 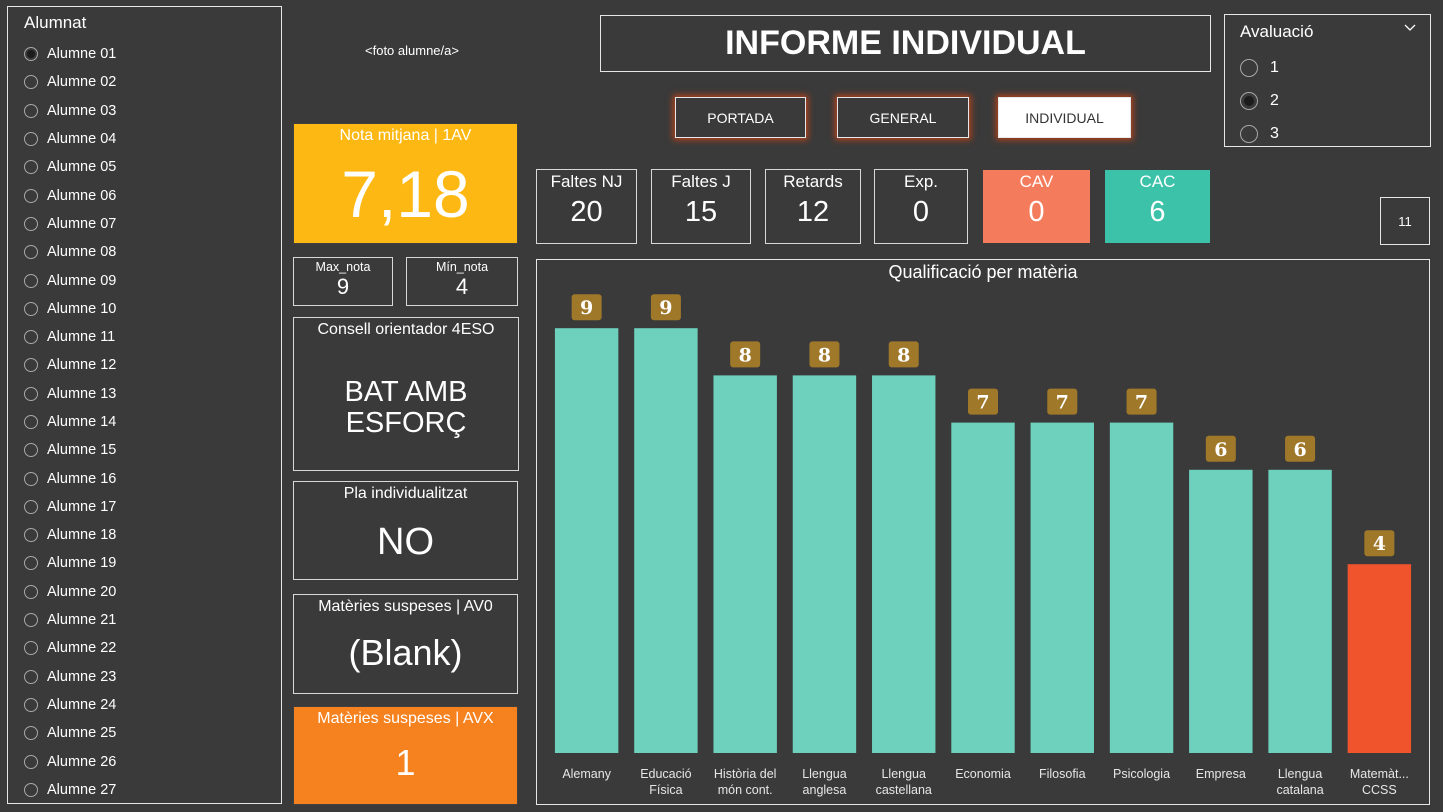 What do you see at coordinates (1300, 774) in the screenshot?
I see `x-tick-label: Llengua` at bounding box center [1300, 774].